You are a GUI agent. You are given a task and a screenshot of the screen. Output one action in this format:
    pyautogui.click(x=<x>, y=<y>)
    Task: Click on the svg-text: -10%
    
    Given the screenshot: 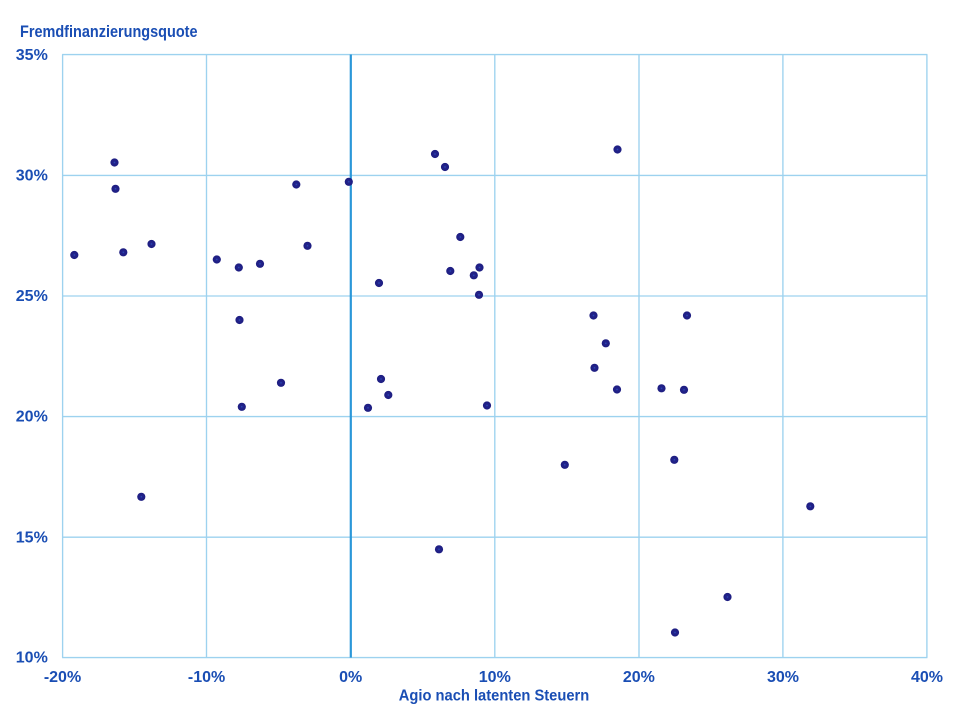 What is the action you would take?
    pyautogui.click(x=206, y=677)
    